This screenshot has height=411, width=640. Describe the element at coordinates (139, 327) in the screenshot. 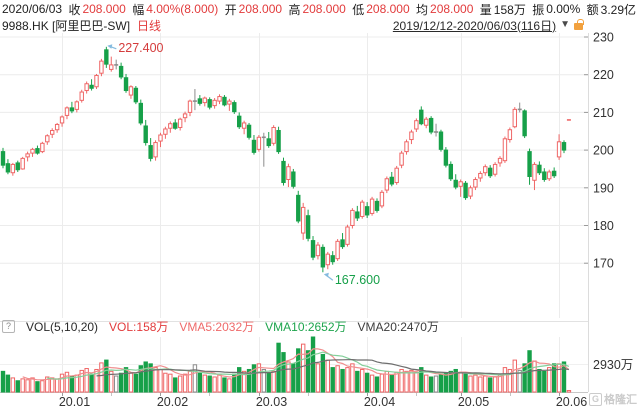

I see `vol-value: VOL:158万` at that location.